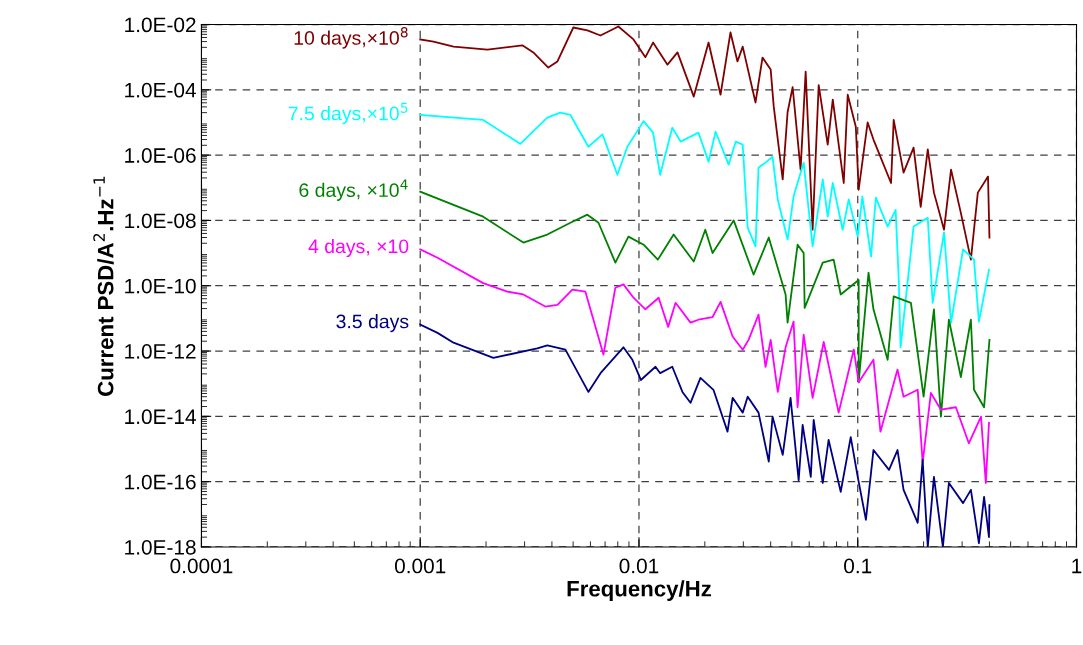  Describe the element at coordinates (160, 417) in the screenshot. I see `y-tick-label: 1.0E-14` at that location.